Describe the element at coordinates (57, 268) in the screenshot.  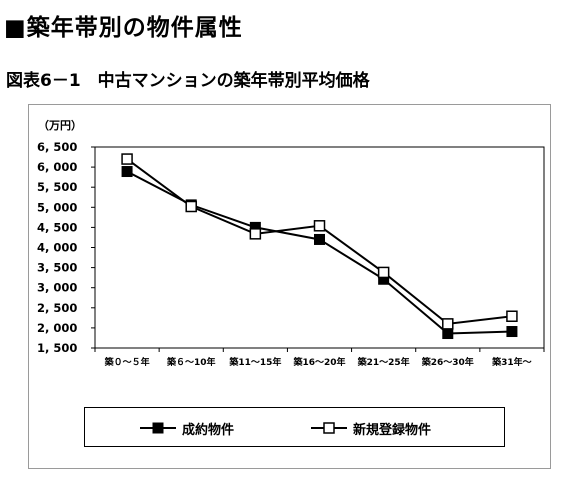
I see `y-tick-label: 3, 500` at that location.